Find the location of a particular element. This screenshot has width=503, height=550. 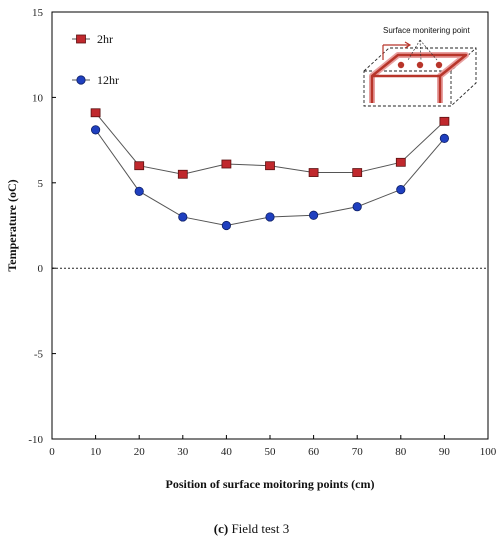

y-tick-label: 15 is located at coordinates (38, 13).